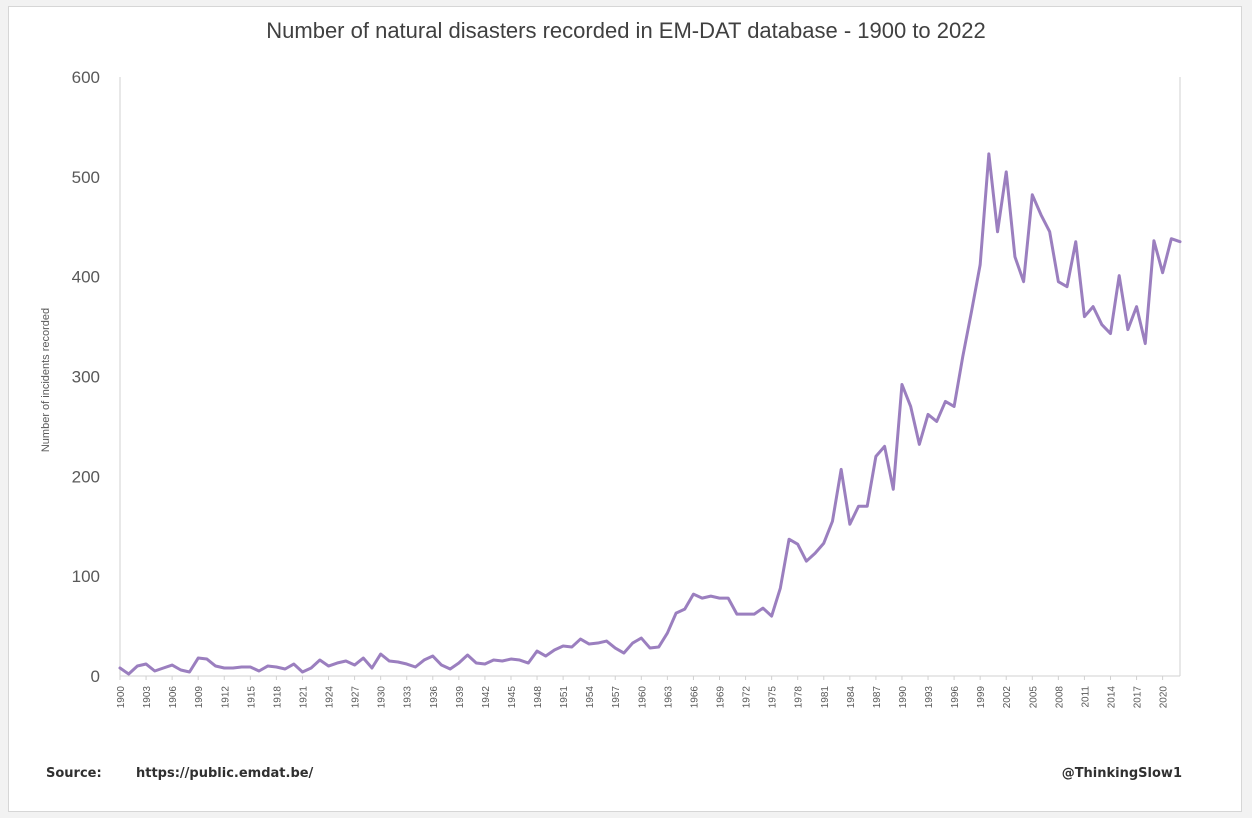  I want to click on y-tick-label: 0, so click(95, 676).